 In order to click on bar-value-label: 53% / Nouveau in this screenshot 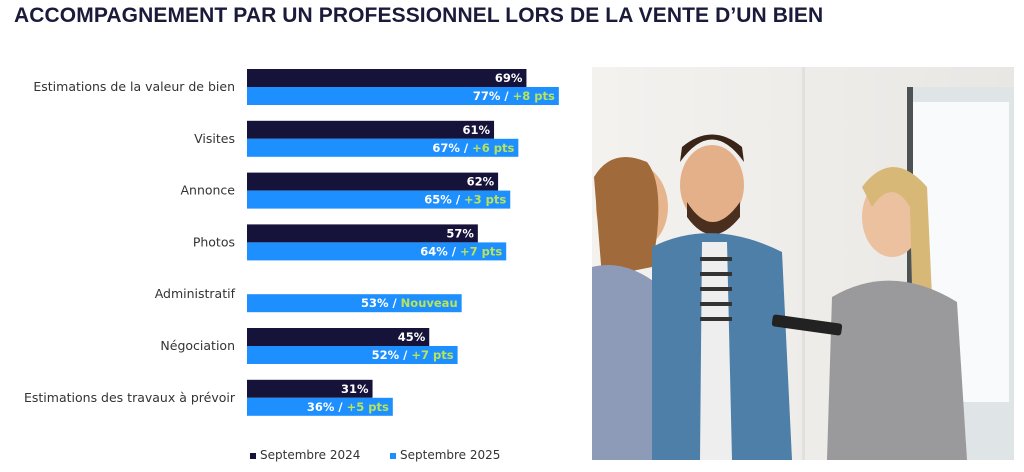, I will do `click(409, 303)`.